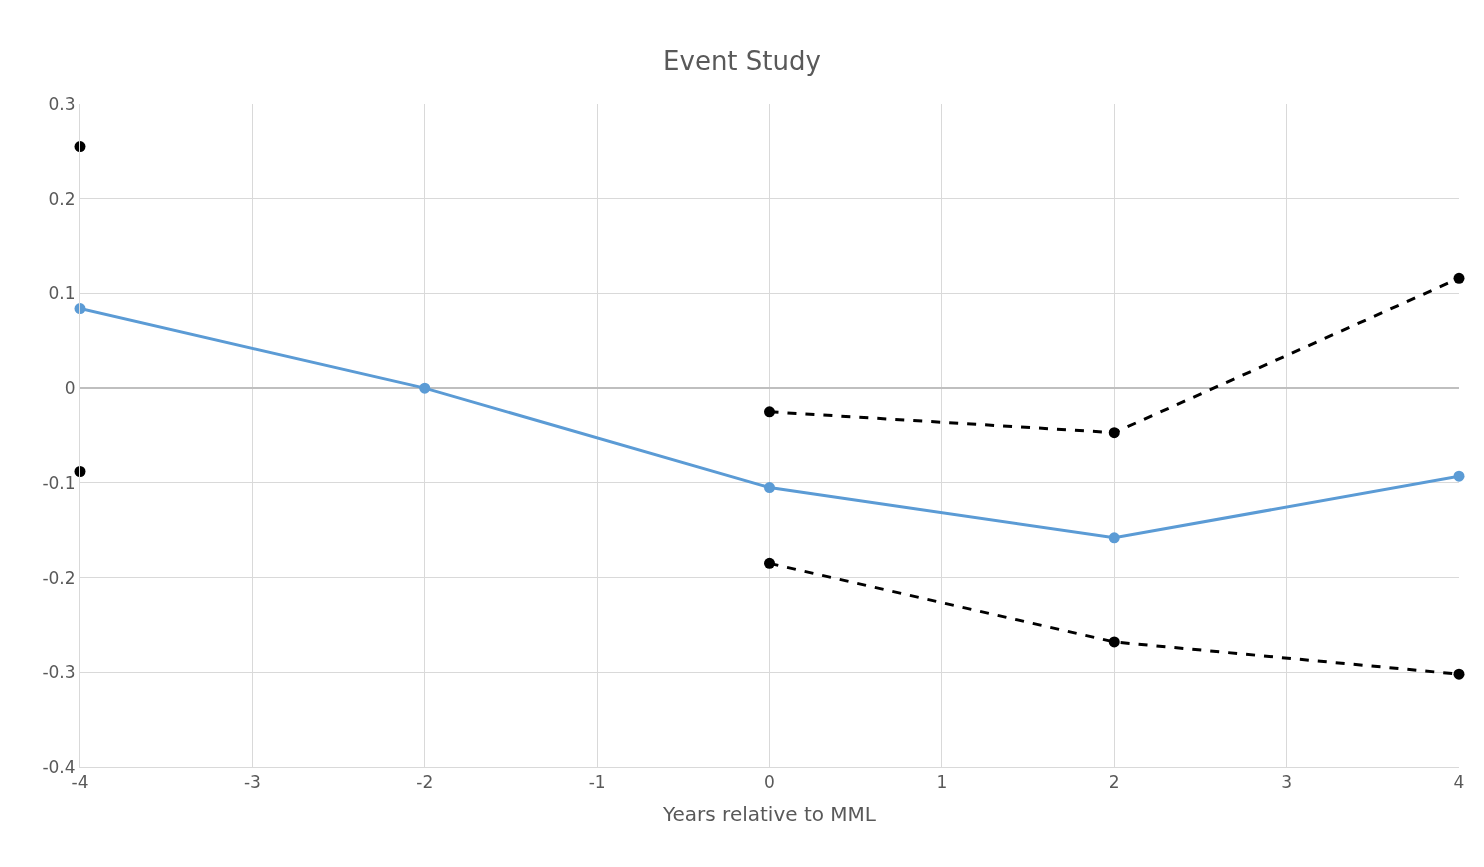 The image size is (1484, 867). Describe the element at coordinates (252, 782) in the screenshot. I see `x-tick-label: -3` at that location.